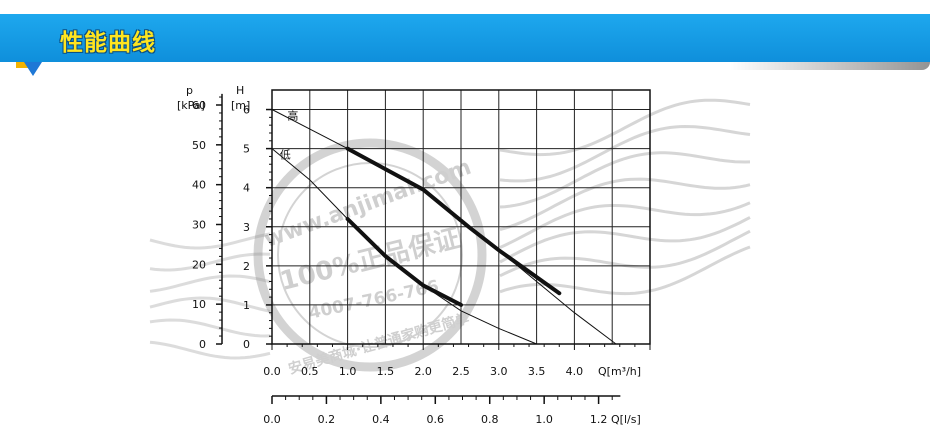 This screenshot has width=940, height=446. What do you see at coordinates (189, 90) in the screenshot?
I see `y2-axis-title: p` at bounding box center [189, 90].